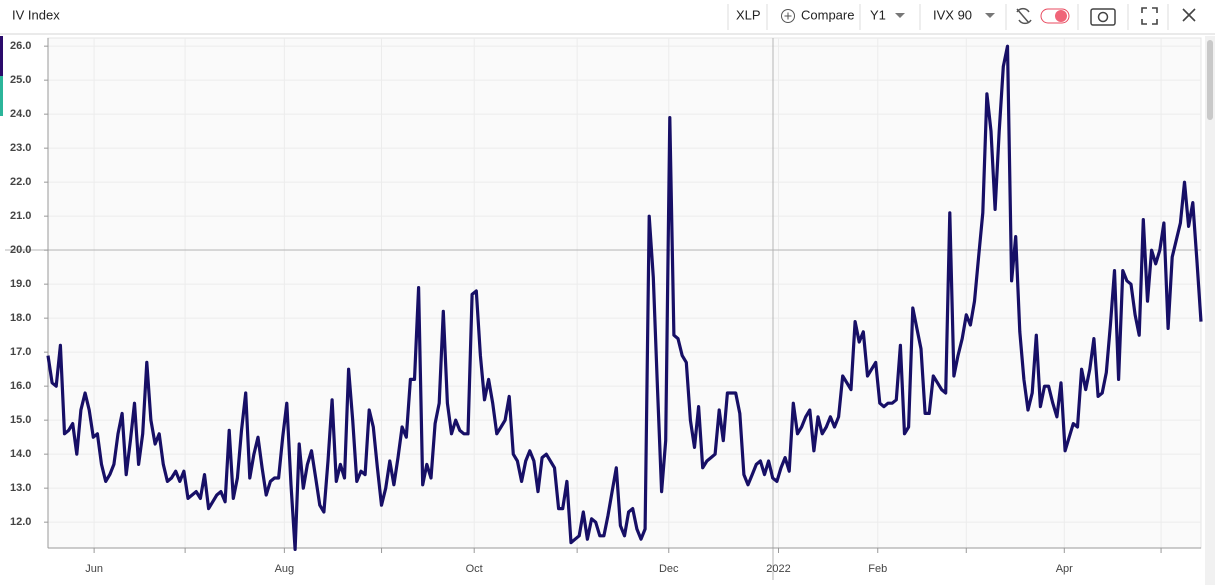  I want to click on y-tick-label: 21.0, so click(20, 216).